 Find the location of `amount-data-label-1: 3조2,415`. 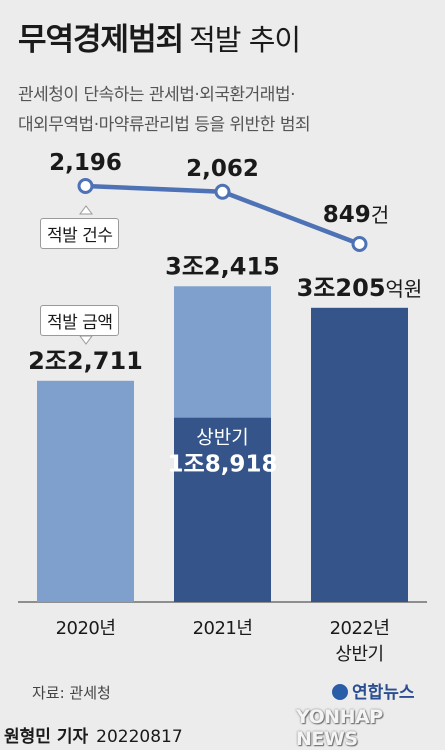

amount-data-label-1: 3조2,415 is located at coordinates (222, 266).